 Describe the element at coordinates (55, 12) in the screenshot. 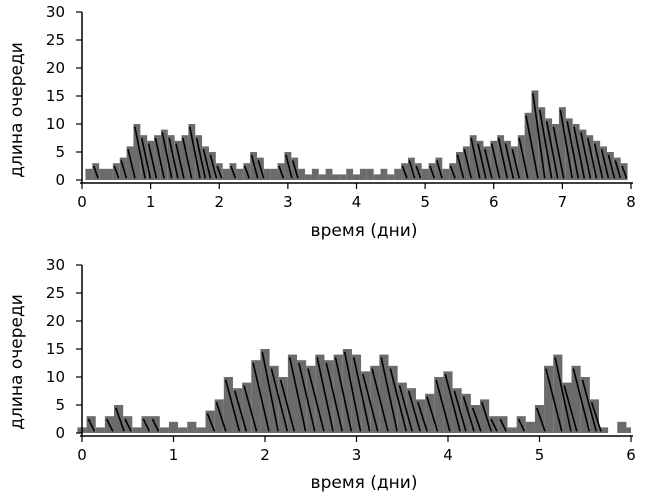

I see `chart-1-y-tick-label: 30` at that location.